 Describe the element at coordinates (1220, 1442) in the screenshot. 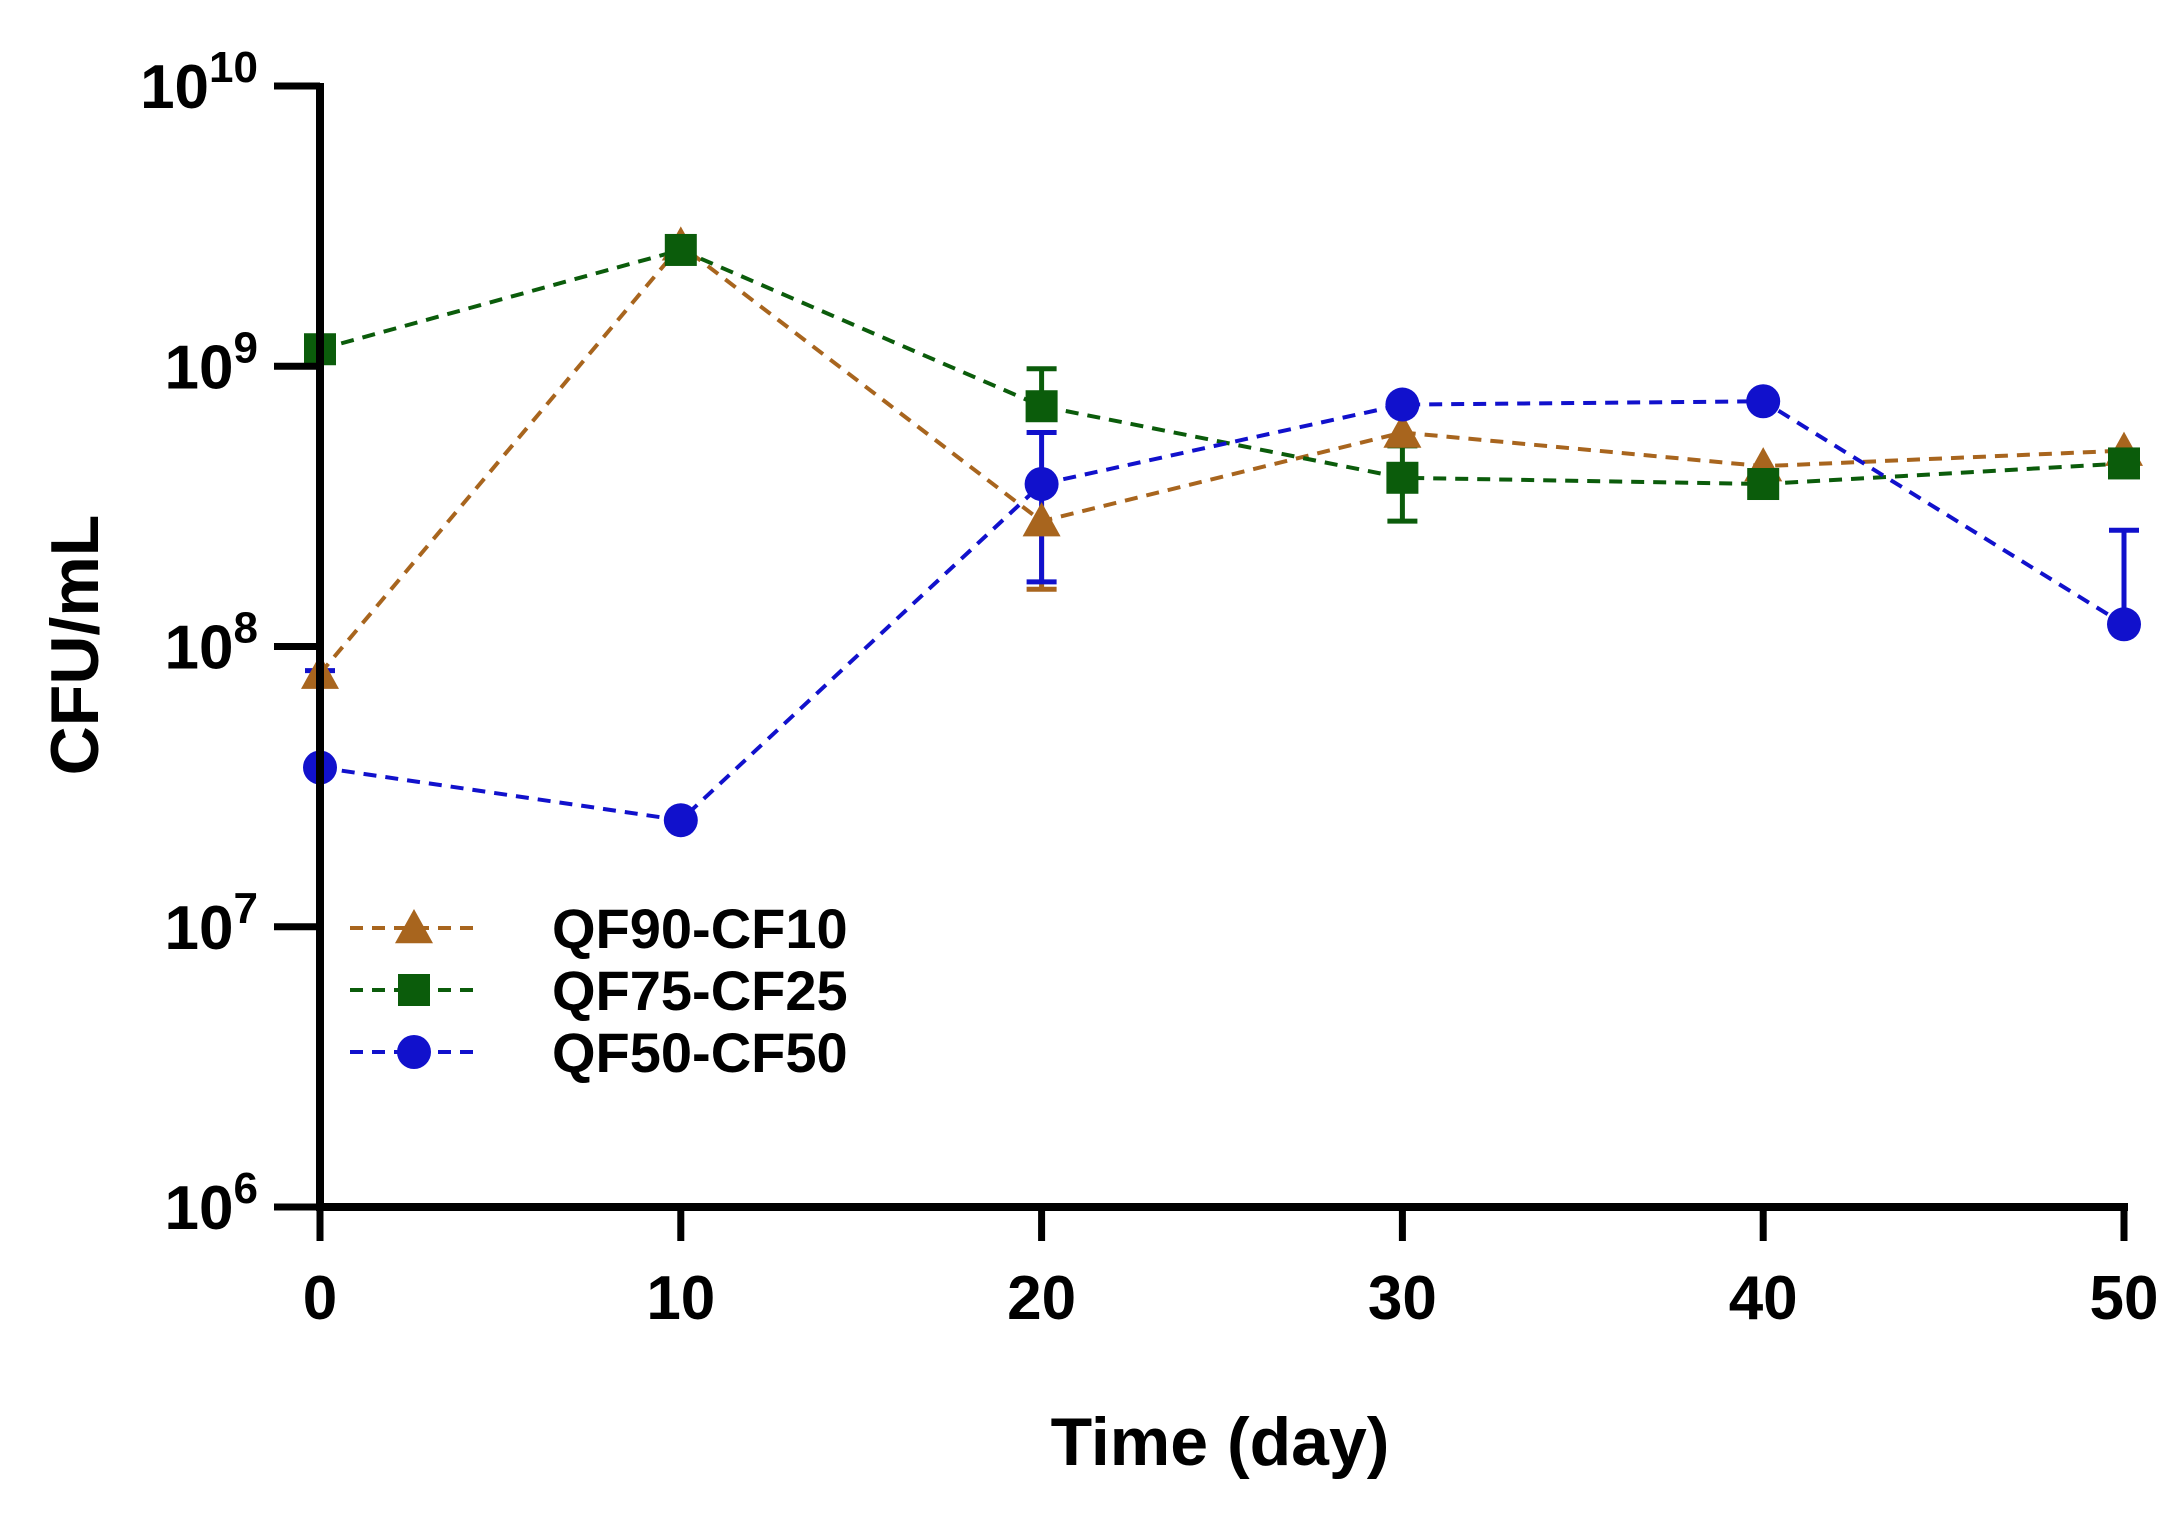

I see `x-axis-title: Time (day)` at that location.